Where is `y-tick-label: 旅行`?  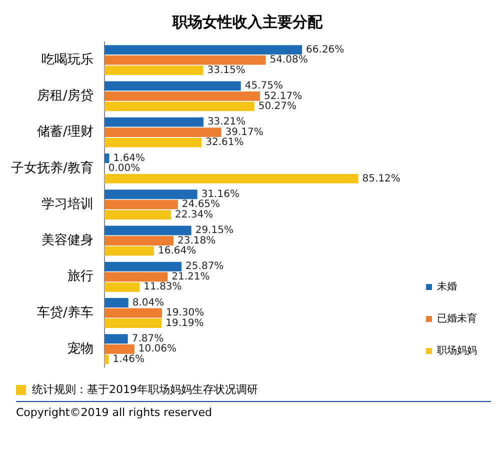 y-tick-label: 旅行 is located at coordinates (80, 276).